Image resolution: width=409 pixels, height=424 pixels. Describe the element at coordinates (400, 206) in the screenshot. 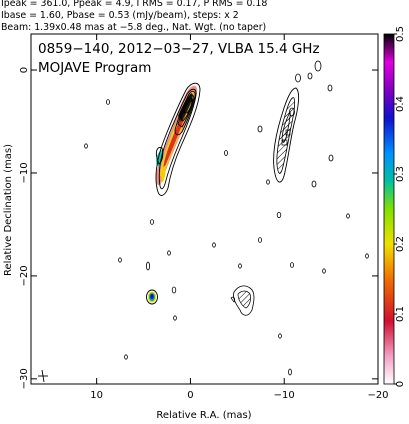

I see `colorbar-ticks: 0 0.1 0.2 0.3 0.4 0.5` at that location.